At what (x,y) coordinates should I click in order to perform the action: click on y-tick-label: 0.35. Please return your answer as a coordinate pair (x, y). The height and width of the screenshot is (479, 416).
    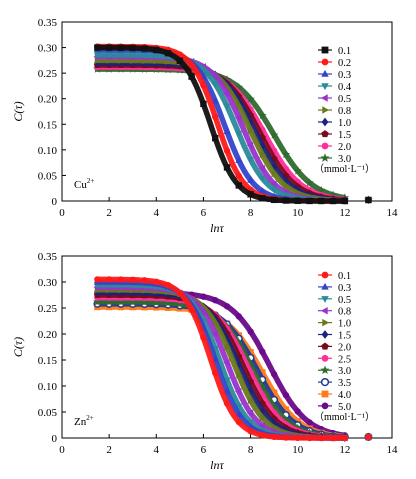
    Looking at the image, I should click on (48, 23).